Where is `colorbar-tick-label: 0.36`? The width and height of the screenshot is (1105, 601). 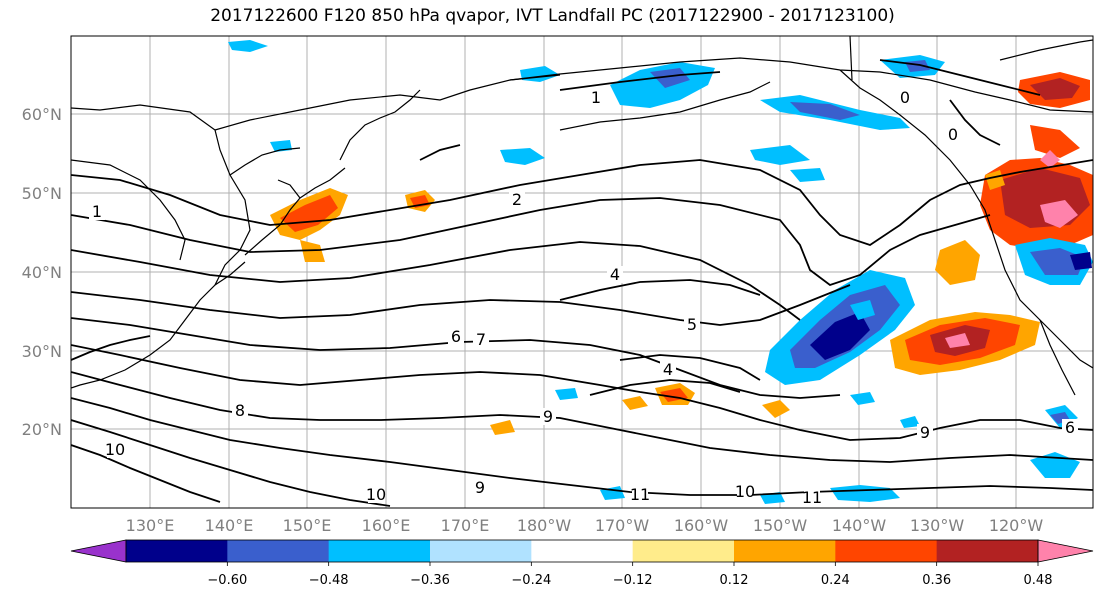
colorbar-tick-label: 0.36 is located at coordinates (936, 580).